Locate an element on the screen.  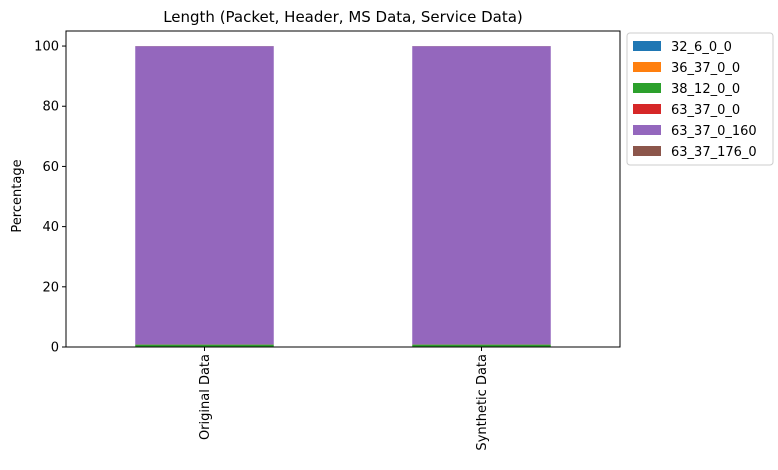
legend-label: 63_37_0_160 is located at coordinates (714, 131).